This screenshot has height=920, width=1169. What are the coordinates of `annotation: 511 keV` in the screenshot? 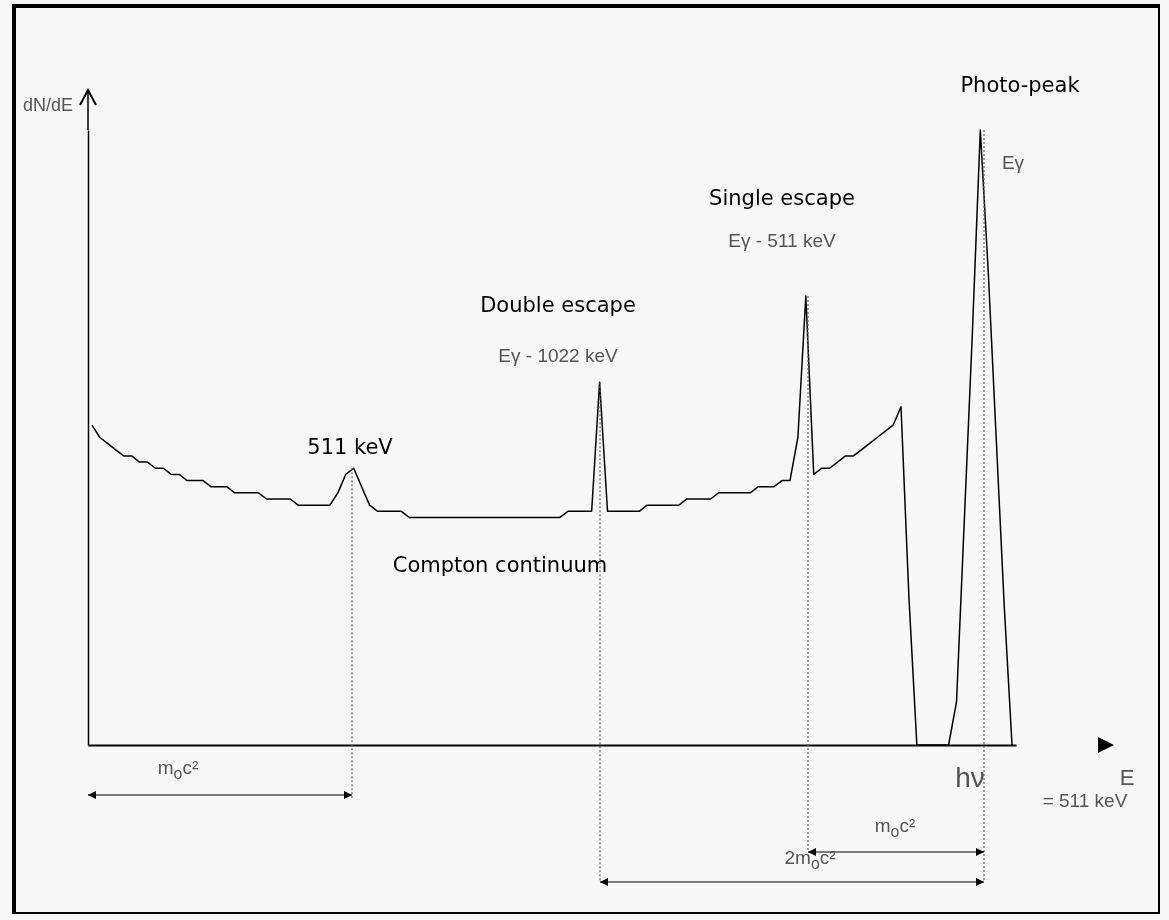 It's located at (350, 446).